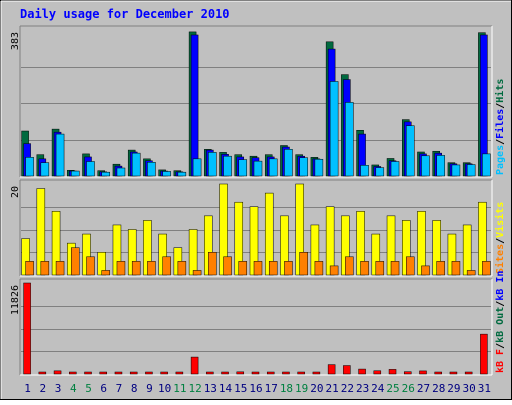  Describe the element at coordinates (500, 361) in the screenshot. I see `kbytes-panel-legend-item: kB F` at that location.